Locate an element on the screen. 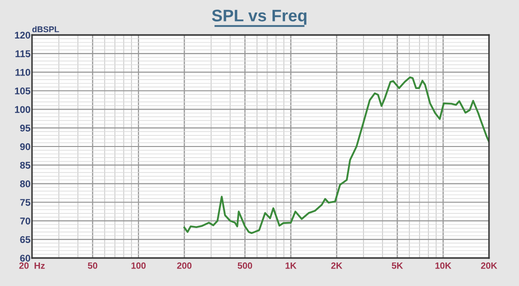  y-tick-label: 65 is located at coordinates (25, 240).